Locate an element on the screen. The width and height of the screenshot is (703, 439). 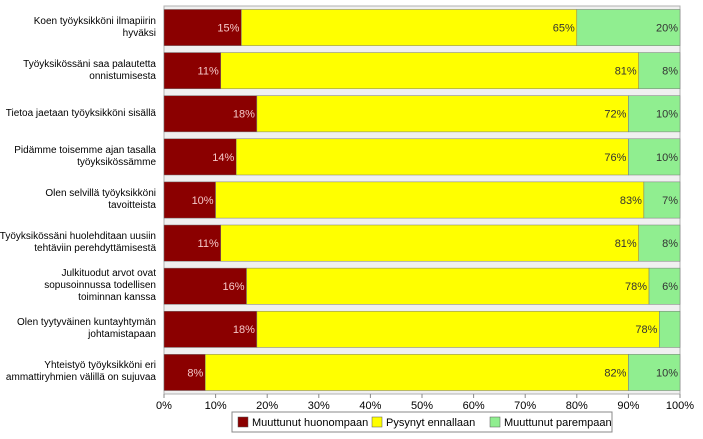
x-tick-label: 40% is located at coordinates (370, 406).